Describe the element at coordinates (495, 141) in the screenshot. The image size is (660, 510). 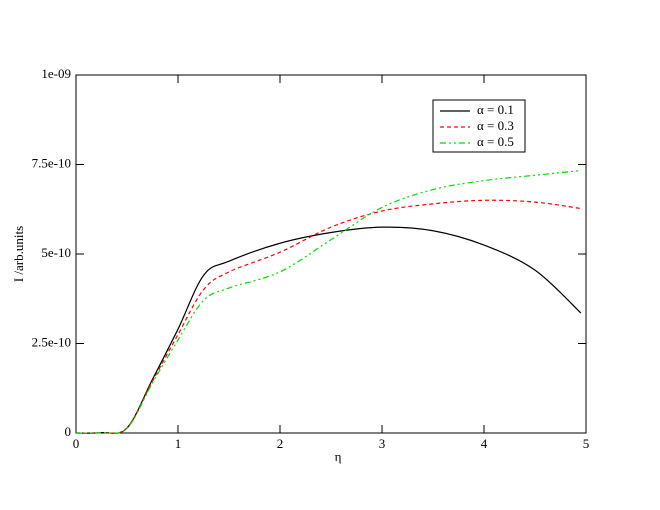
I see `legend-label: α = 0.5` at that location.